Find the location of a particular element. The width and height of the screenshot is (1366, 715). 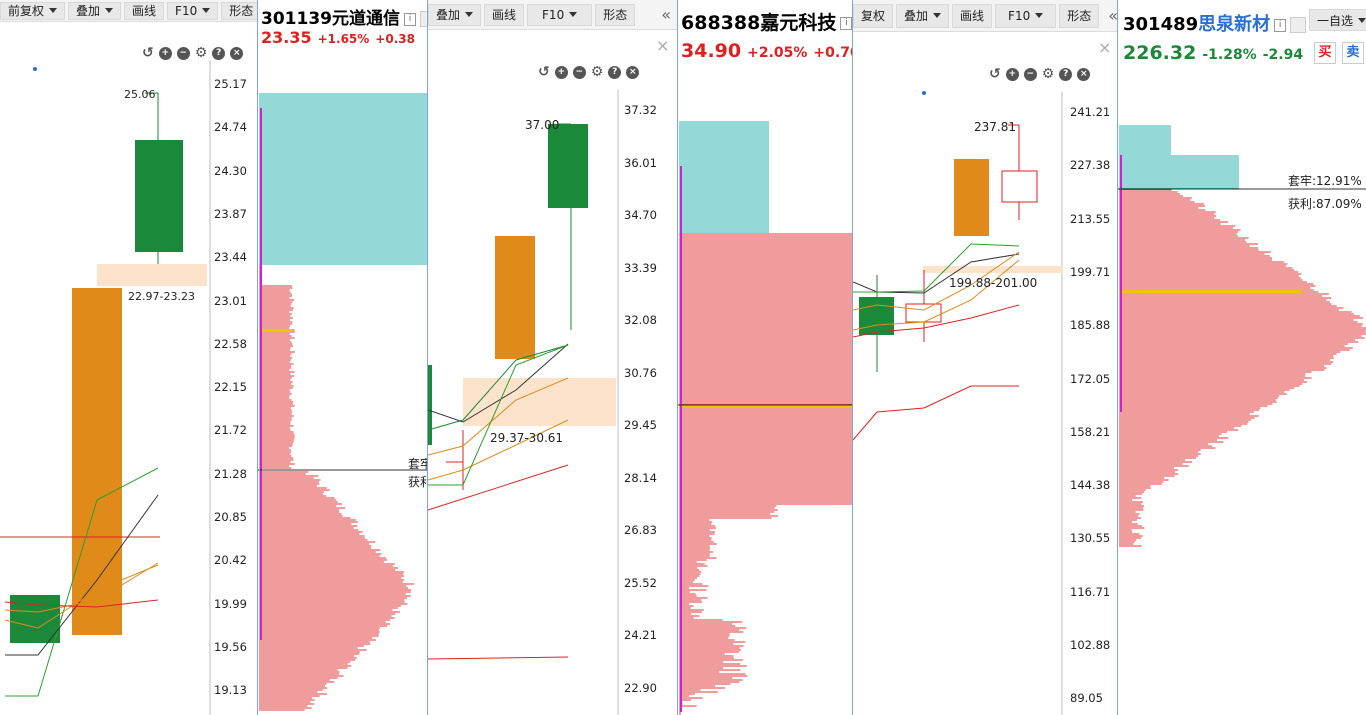

stock-title: 301489思泉新材 i is located at coordinates (1215, 23).